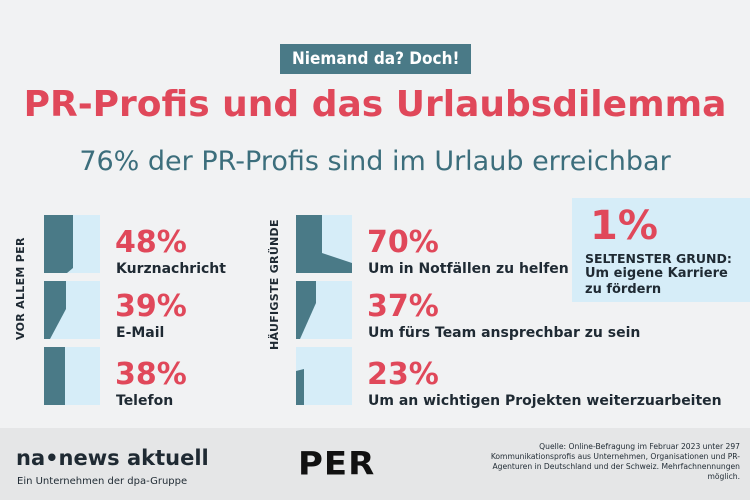 This screenshot has width=750, height=500. What do you see at coordinates (72, 310) in the screenshot?
I see `fill-glyph-email` at bounding box center [72, 310].